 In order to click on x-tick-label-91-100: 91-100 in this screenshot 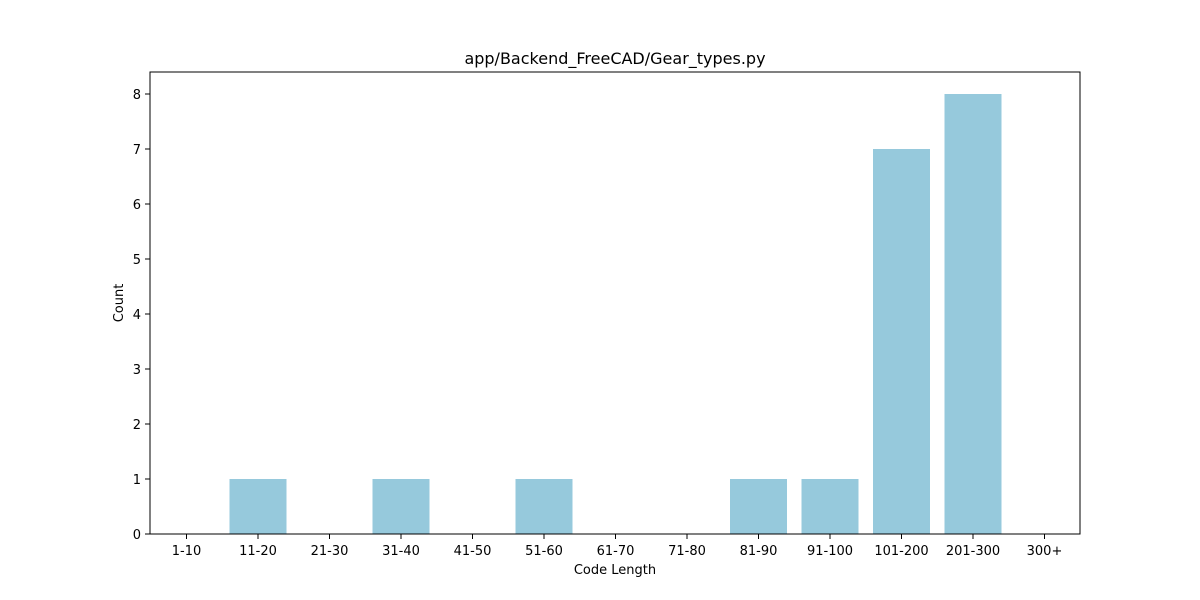, I will do `click(830, 551)`.